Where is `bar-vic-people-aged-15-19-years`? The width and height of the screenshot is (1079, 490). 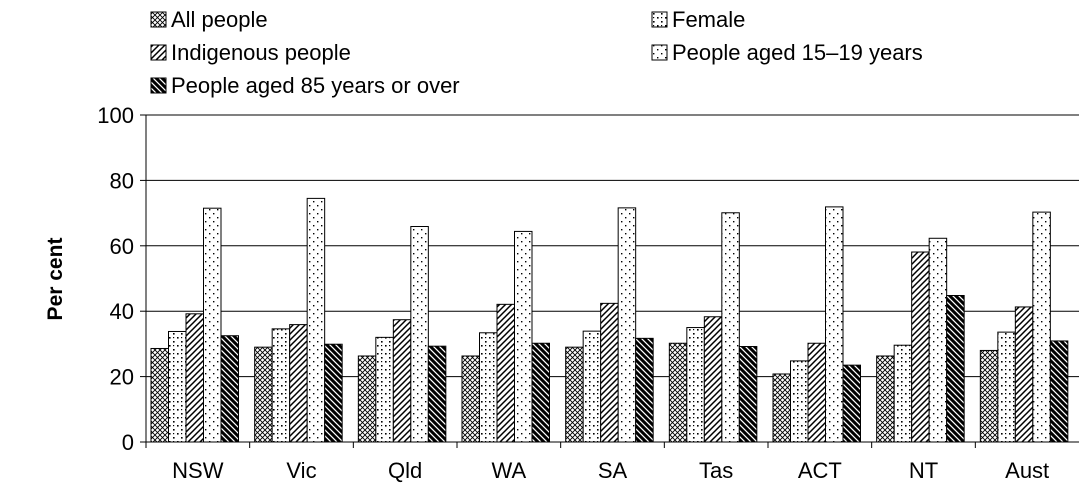
bar-vic-people-aged-15-19-years is located at coordinates (316, 320).